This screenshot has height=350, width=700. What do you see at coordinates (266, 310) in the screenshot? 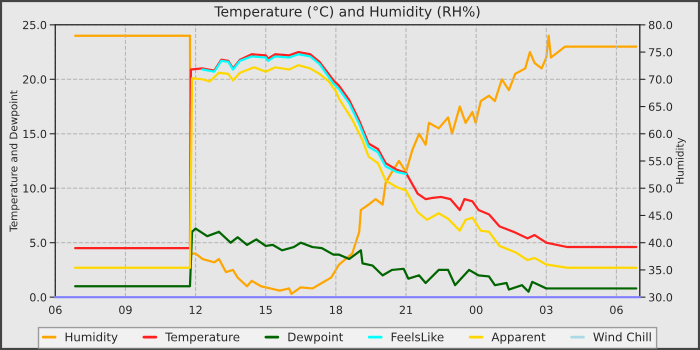
I see `x-tick-label: 15` at bounding box center [266, 310].